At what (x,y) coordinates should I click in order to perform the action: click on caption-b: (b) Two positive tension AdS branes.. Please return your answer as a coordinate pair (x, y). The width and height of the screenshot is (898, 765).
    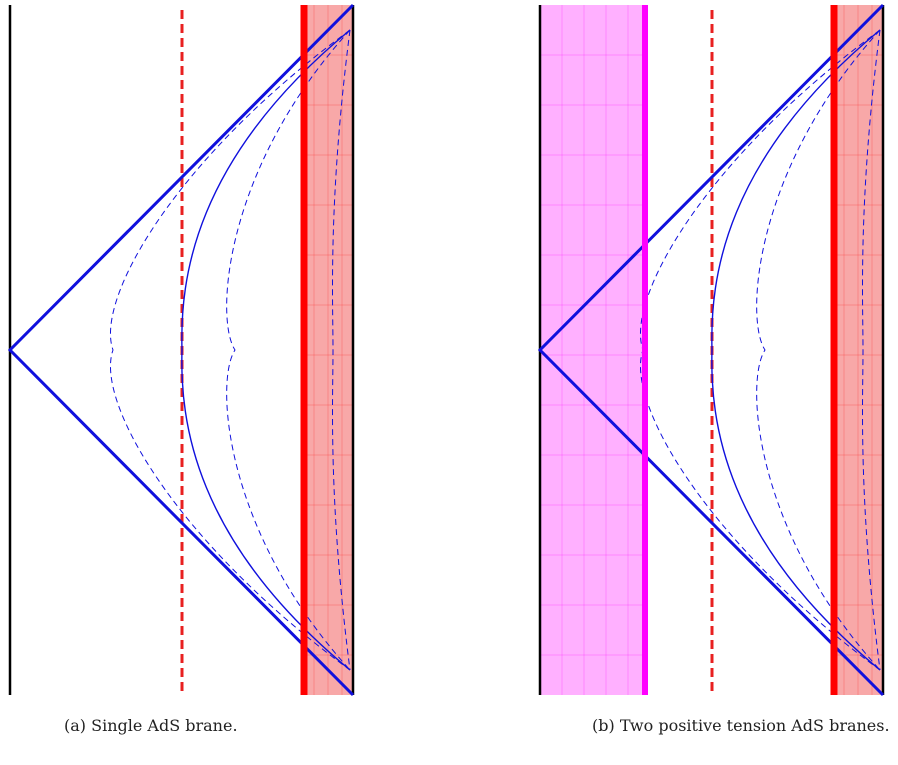
    Looking at the image, I should click on (741, 725).